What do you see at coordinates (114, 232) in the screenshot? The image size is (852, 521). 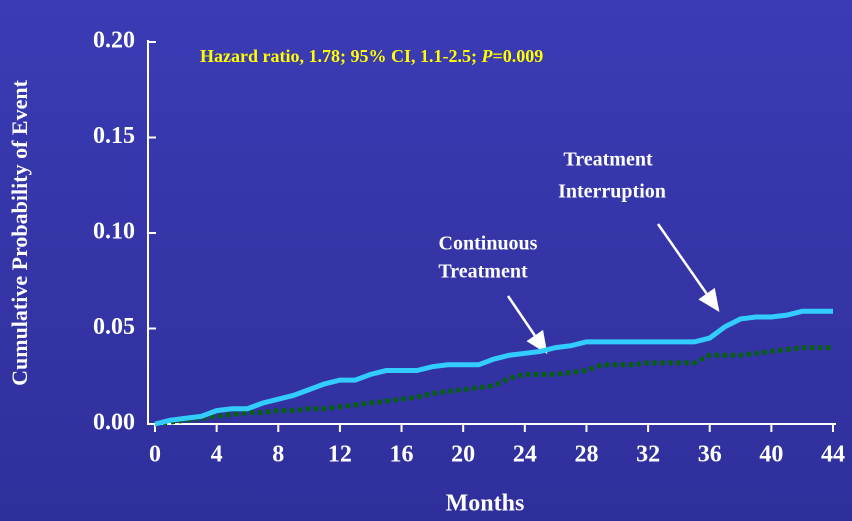 I see `y-tick-label: 0.10` at bounding box center [114, 232].